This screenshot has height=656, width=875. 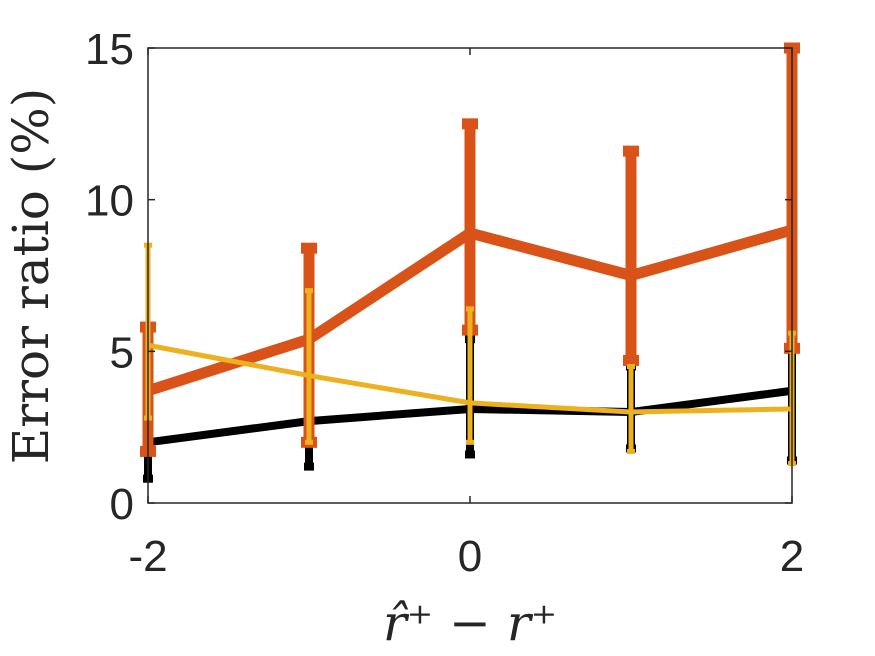 What do you see at coordinates (31, 276) in the screenshot?
I see `y-axis-label: Error ratio (%)` at bounding box center [31, 276].